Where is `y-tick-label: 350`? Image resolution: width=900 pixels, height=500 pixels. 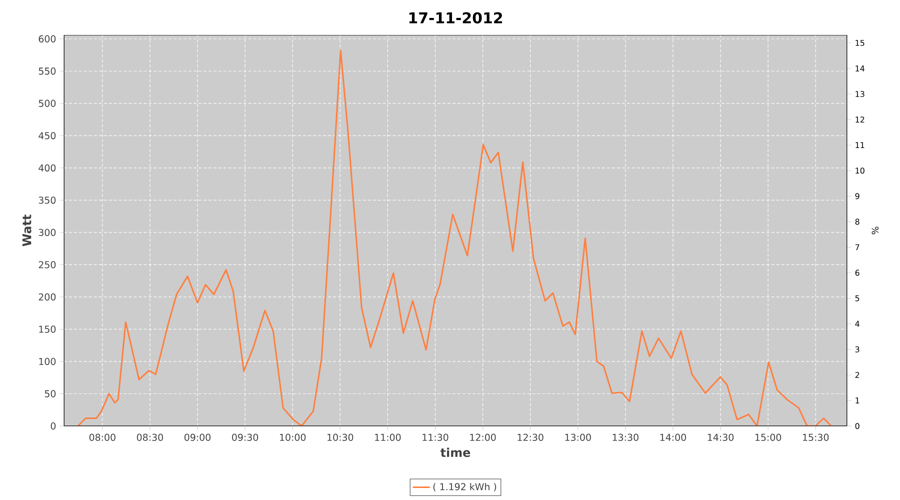
y-tick-label: 350 is located at coordinates (47, 200).